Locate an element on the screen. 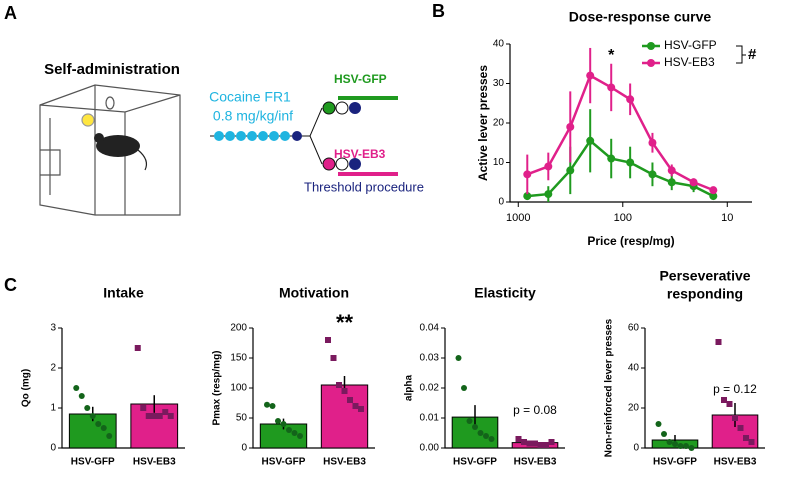  y-tick-label: 0.02 is located at coordinates (430, 388).